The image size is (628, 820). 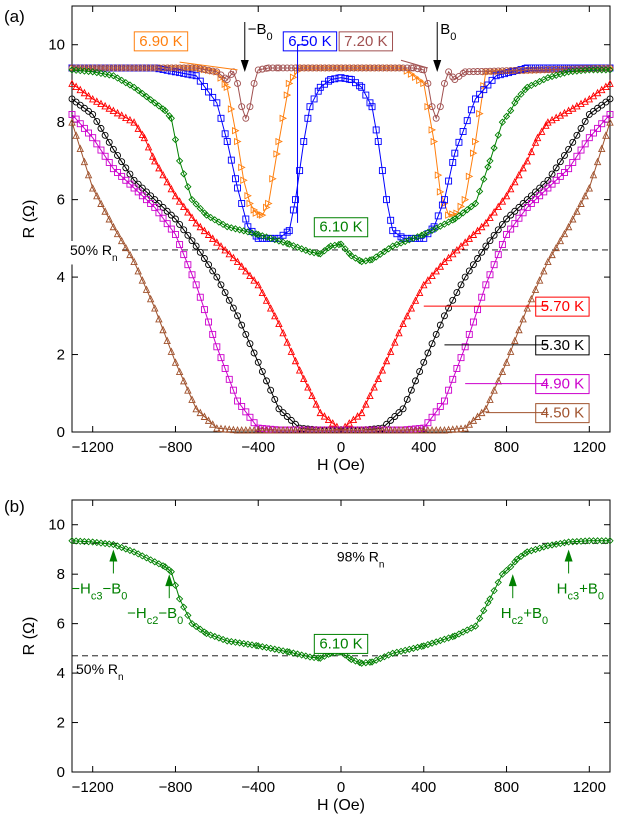 I want to click on y-tick-label: 0, so click(x=61, y=432).